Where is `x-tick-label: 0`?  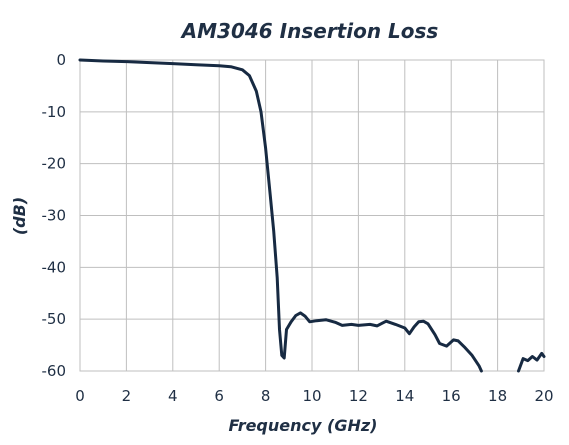 x-tick-label: 0 is located at coordinates (80, 396).